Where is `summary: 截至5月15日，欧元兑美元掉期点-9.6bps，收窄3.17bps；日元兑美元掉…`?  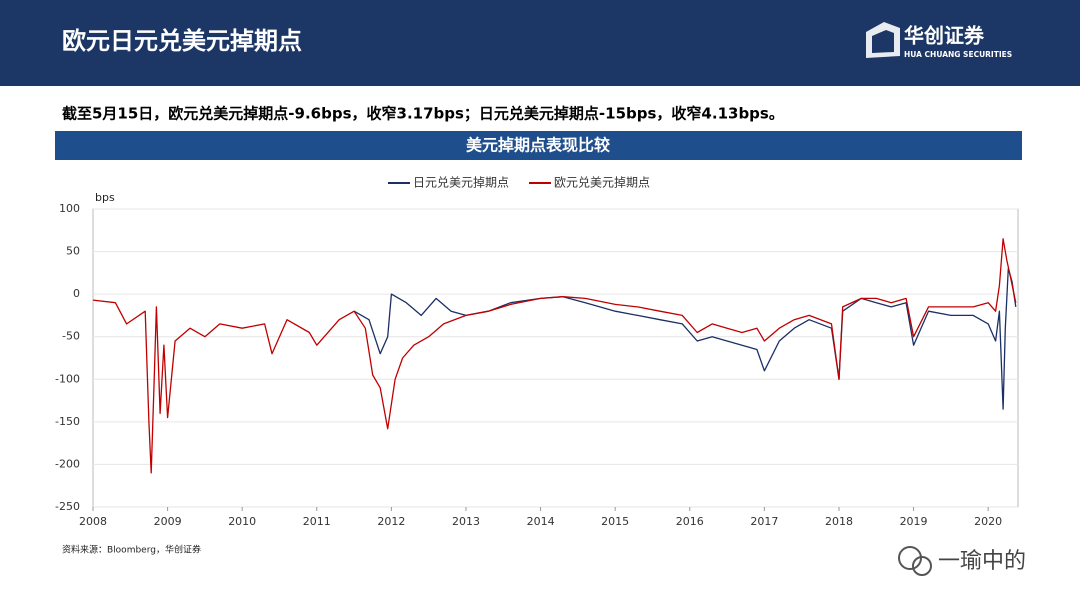
summary: 截至5月15日，欧元兑美元掉期点-9.6bps，收窄3.17bps；日元兑美元掉… is located at coordinates (423, 114).